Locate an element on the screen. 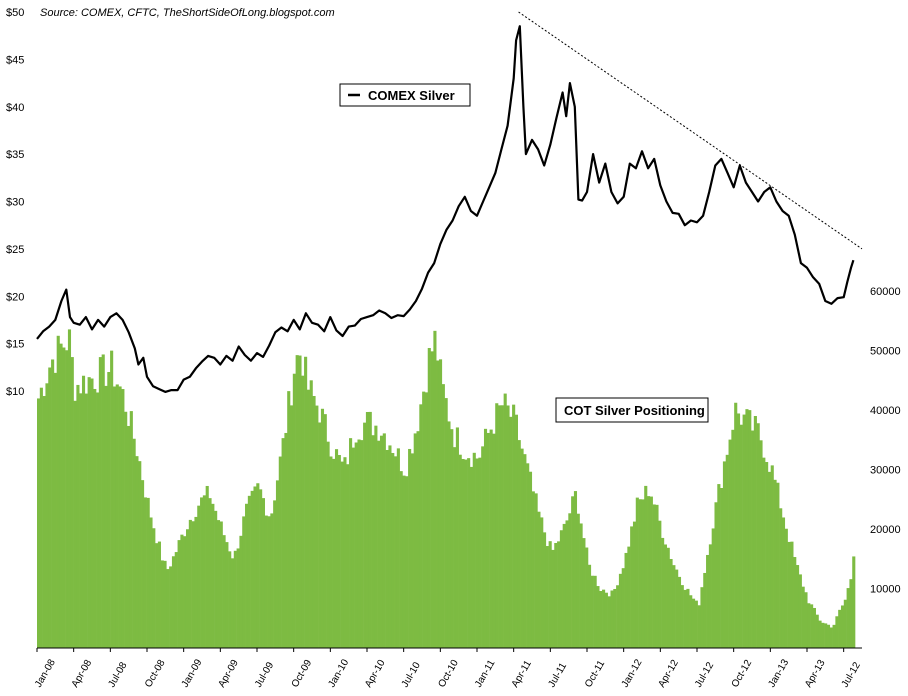 Image resolution: width=908 pixels, height=696 pixels. x-tick-label: Oct-12 is located at coordinates (742, 674).